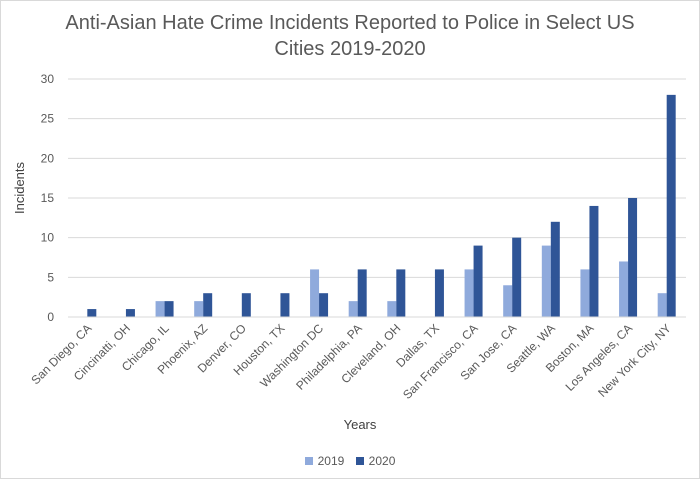 The height and width of the screenshot is (479, 700). I want to click on x-axis-title: Years, so click(360, 424).